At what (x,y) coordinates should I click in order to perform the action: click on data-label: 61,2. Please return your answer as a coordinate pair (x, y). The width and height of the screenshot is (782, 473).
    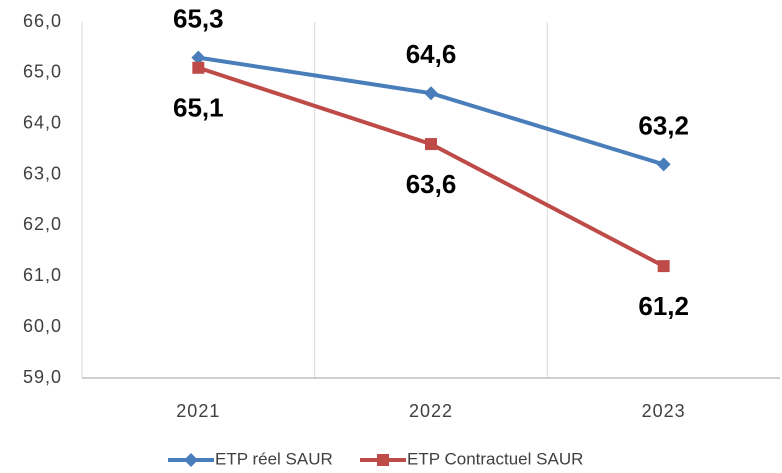
    Looking at the image, I should click on (663, 306).